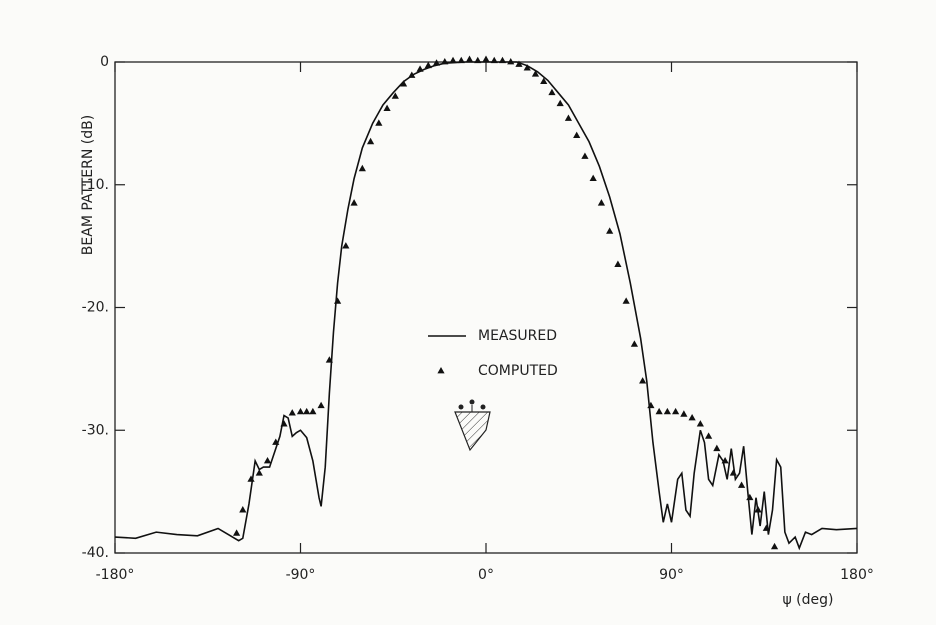 This screenshot has height=625, width=936. What do you see at coordinates (441, 370) in the screenshot?
I see `legend-marker` at bounding box center [441, 370].